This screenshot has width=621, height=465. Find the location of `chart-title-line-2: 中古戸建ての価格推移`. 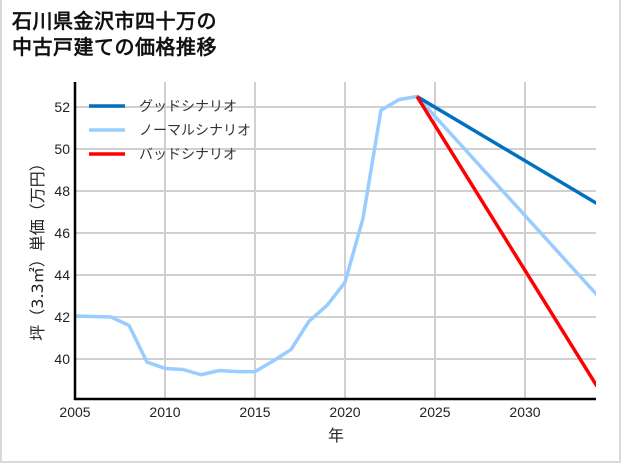

chart-title-line-2: 中古戸建ての価格推移 is located at coordinates (114, 47).